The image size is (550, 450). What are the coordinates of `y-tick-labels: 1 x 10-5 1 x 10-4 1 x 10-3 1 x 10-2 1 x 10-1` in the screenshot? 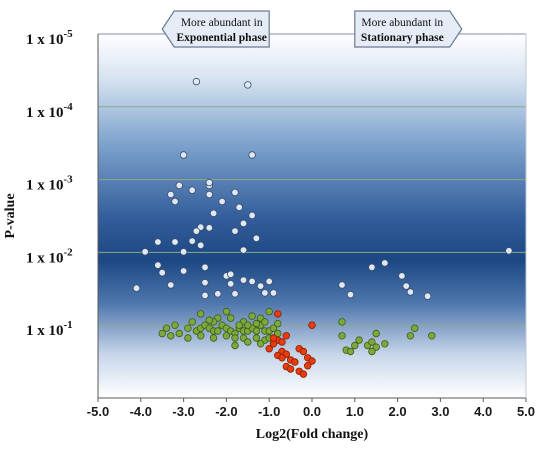 It's located at (49, 183).